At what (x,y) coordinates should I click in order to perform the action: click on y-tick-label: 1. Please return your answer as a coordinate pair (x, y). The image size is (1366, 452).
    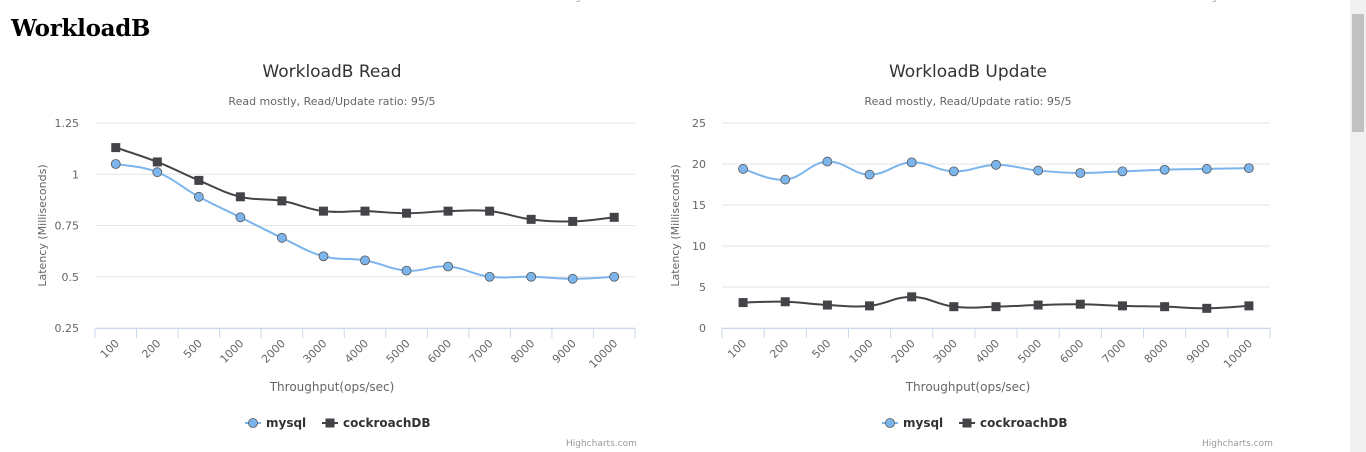
    Looking at the image, I should click on (75, 174).